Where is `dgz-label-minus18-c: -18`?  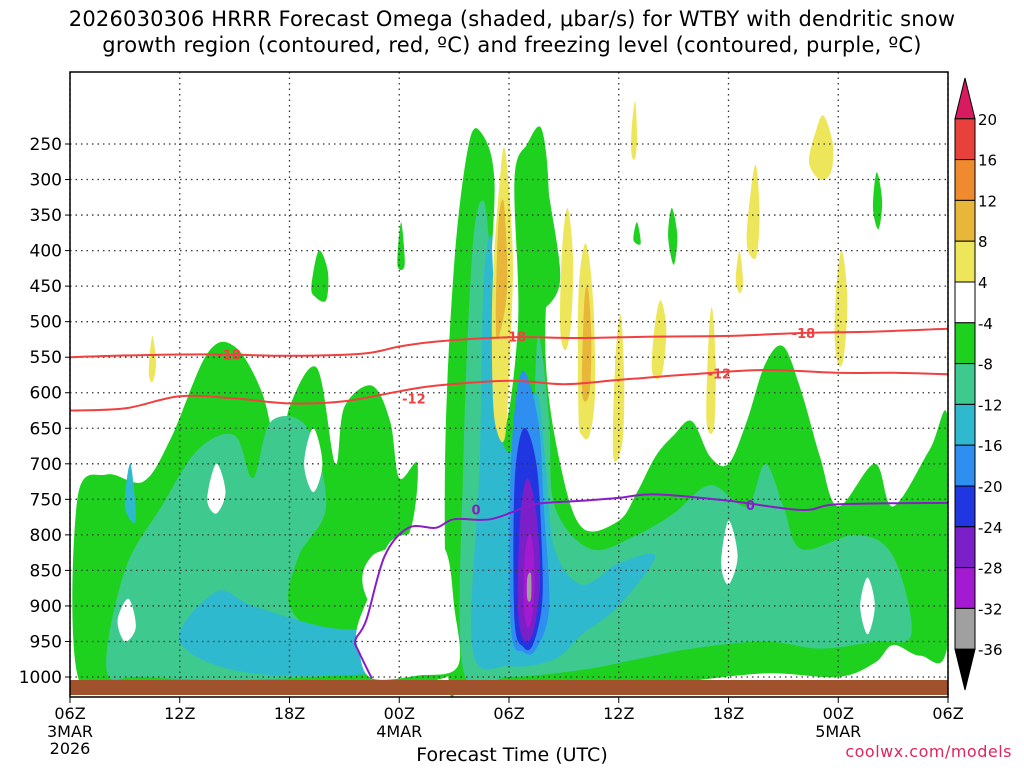
dgz-label-minus18-c: -18 is located at coordinates (804, 334).